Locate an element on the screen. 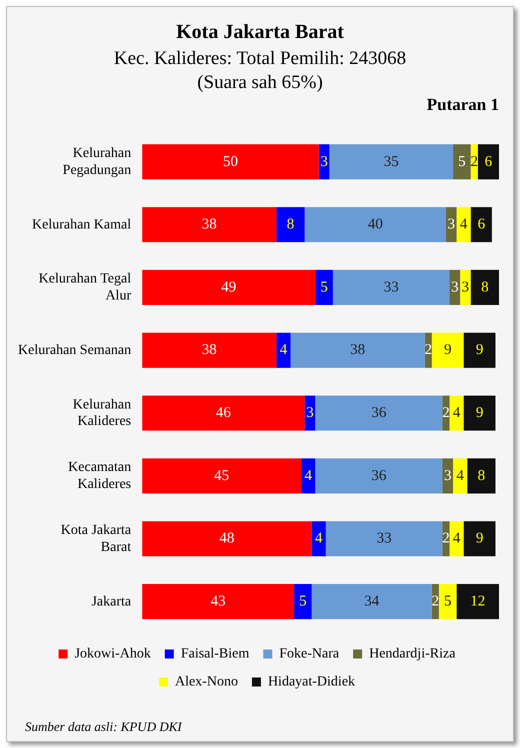  data-label: 12 is located at coordinates (478, 602).